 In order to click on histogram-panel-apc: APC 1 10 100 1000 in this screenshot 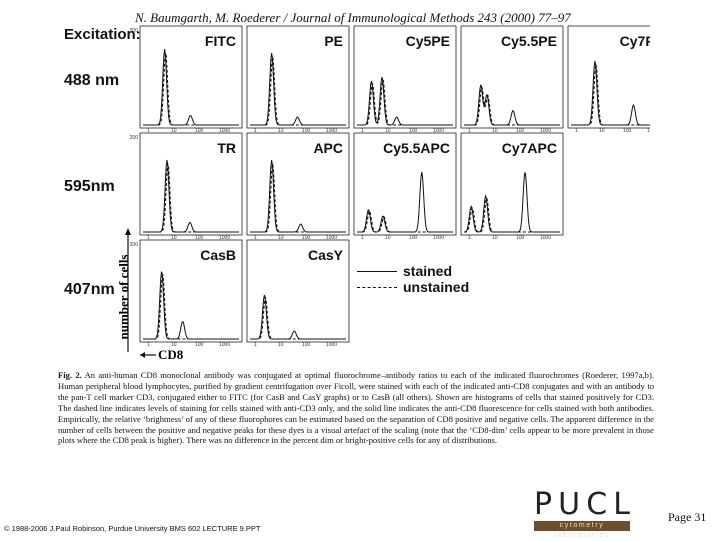, I will do `click(298, 186)`.